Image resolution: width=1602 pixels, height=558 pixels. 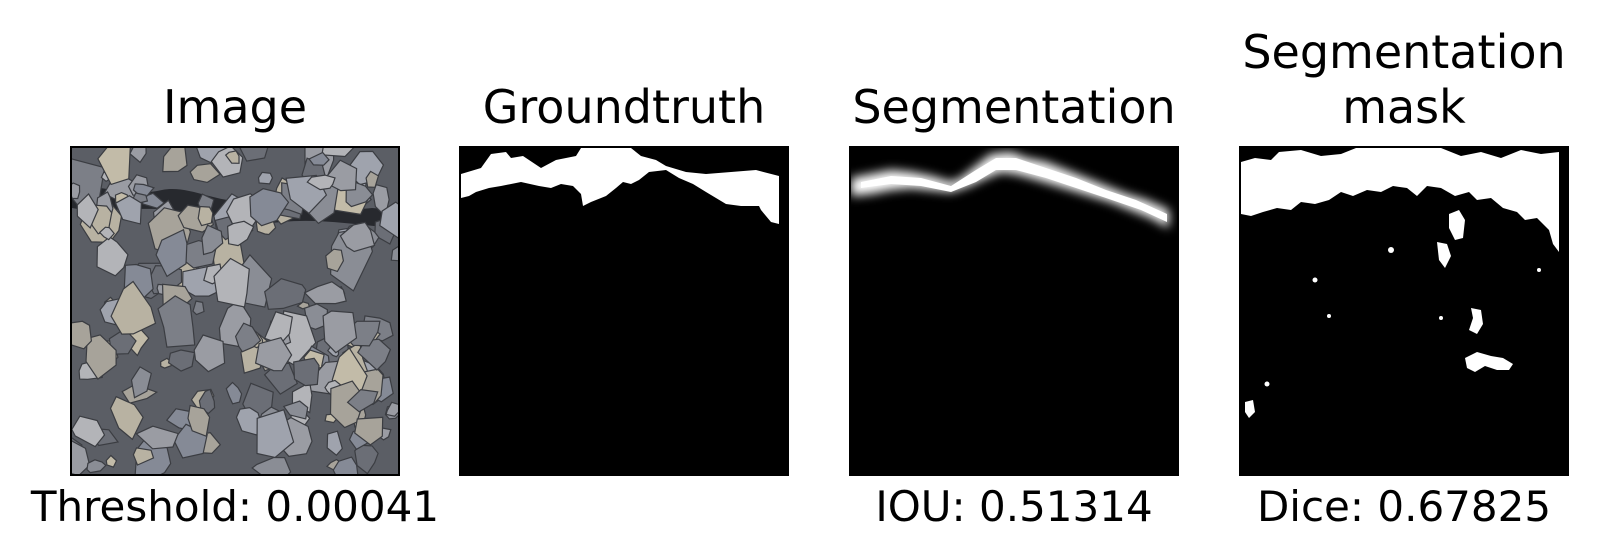 I want to click on groundtruth-mask-shape, so click(x=624, y=311).